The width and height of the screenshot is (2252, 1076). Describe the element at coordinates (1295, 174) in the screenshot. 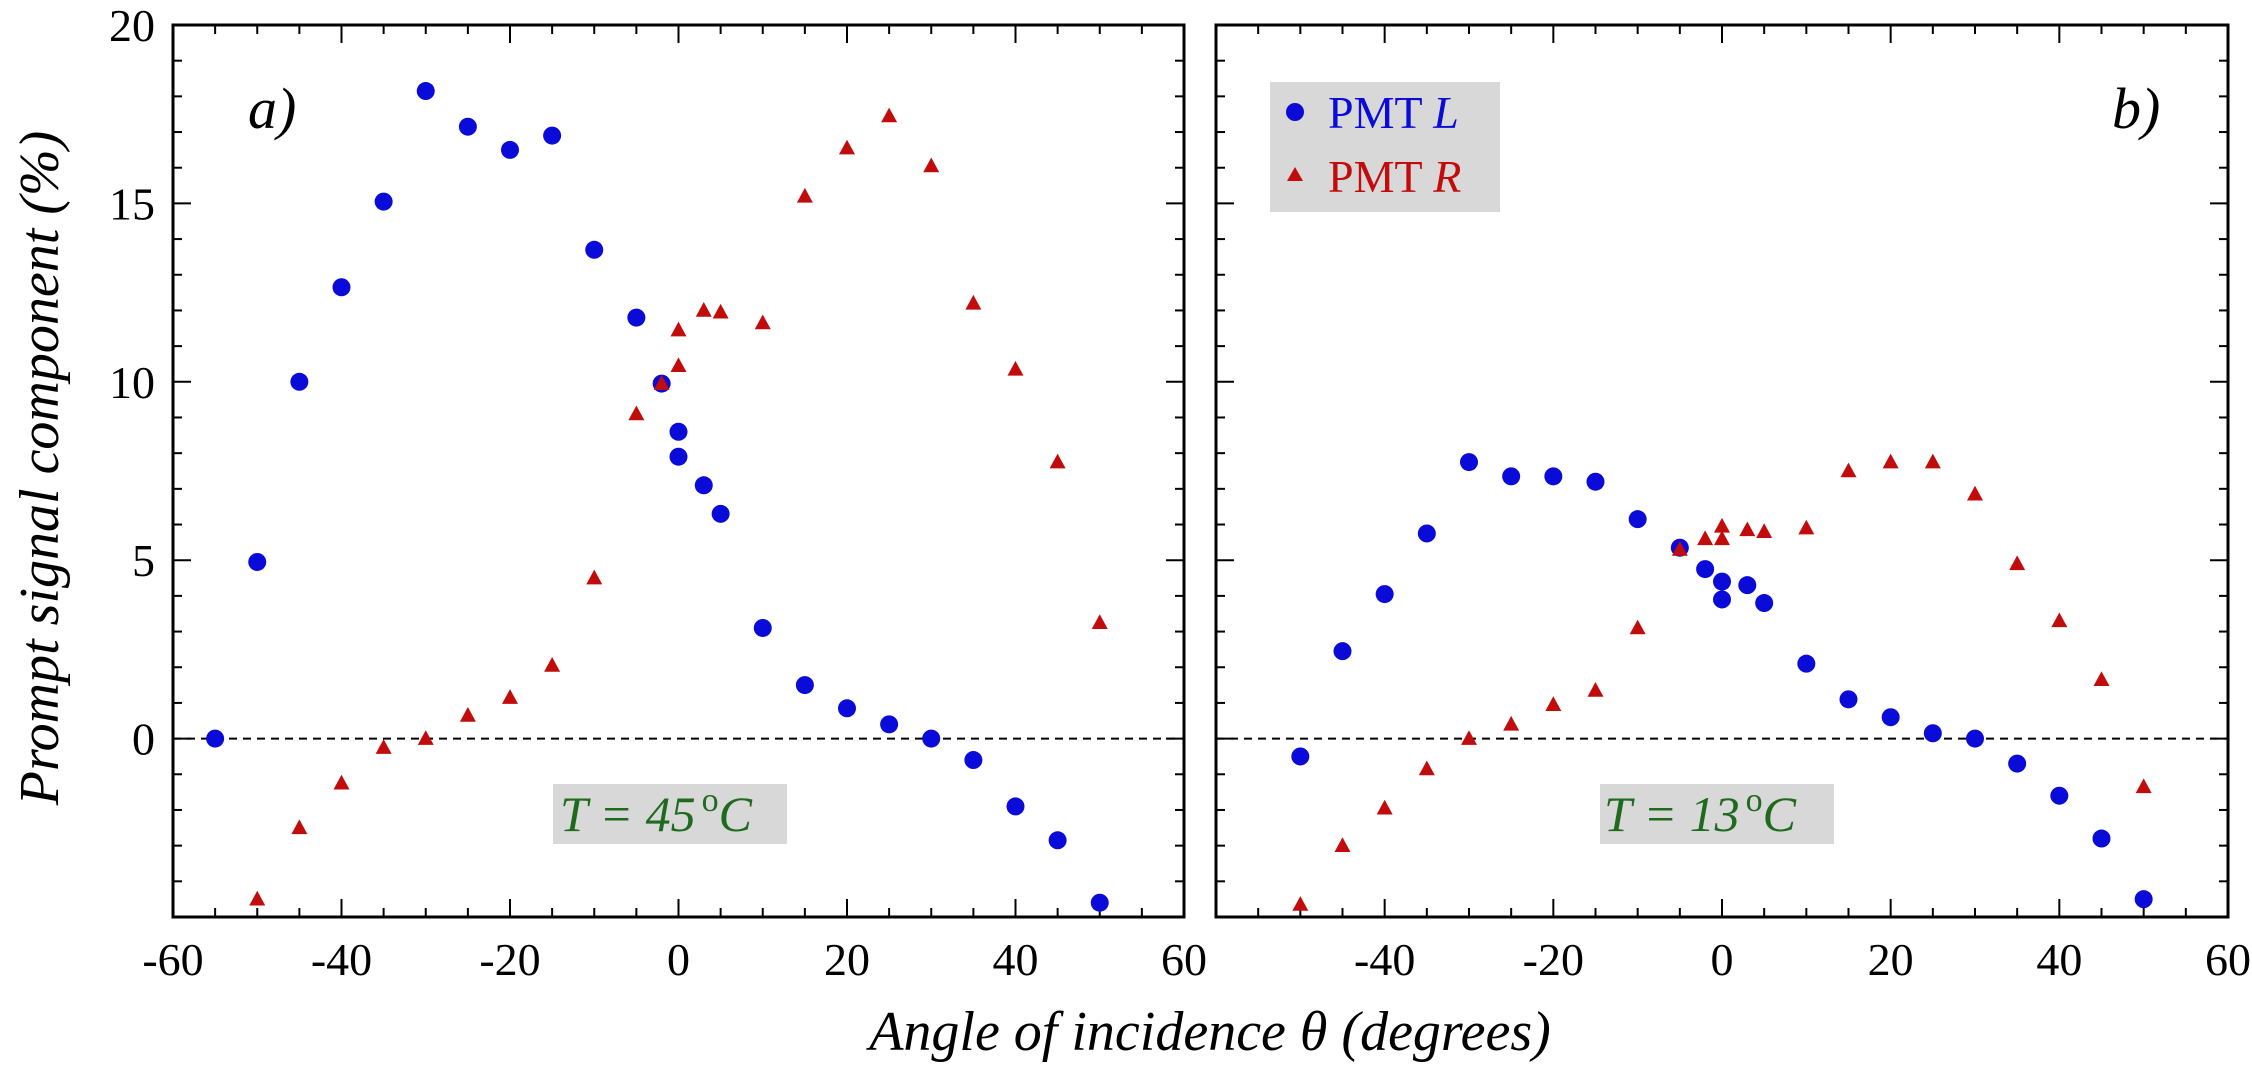

I see `legend-pmt-r-marker` at that location.